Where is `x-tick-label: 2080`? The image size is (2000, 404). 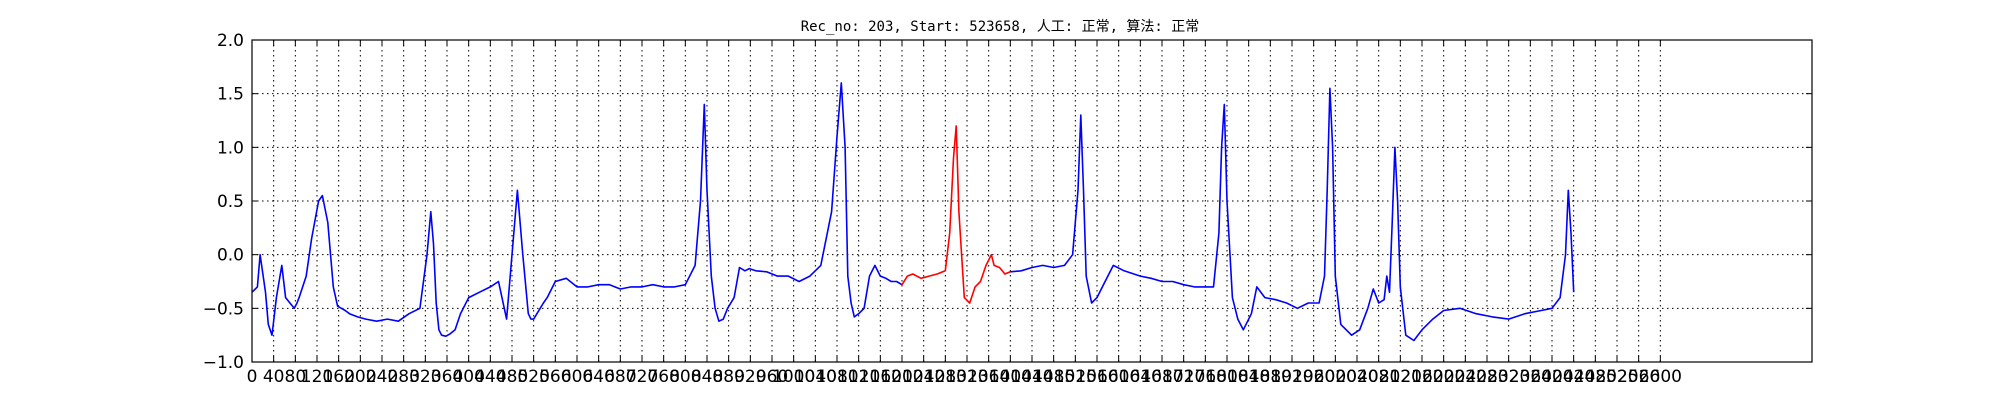 x-tick-label: 2080 is located at coordinates (1378, 377).